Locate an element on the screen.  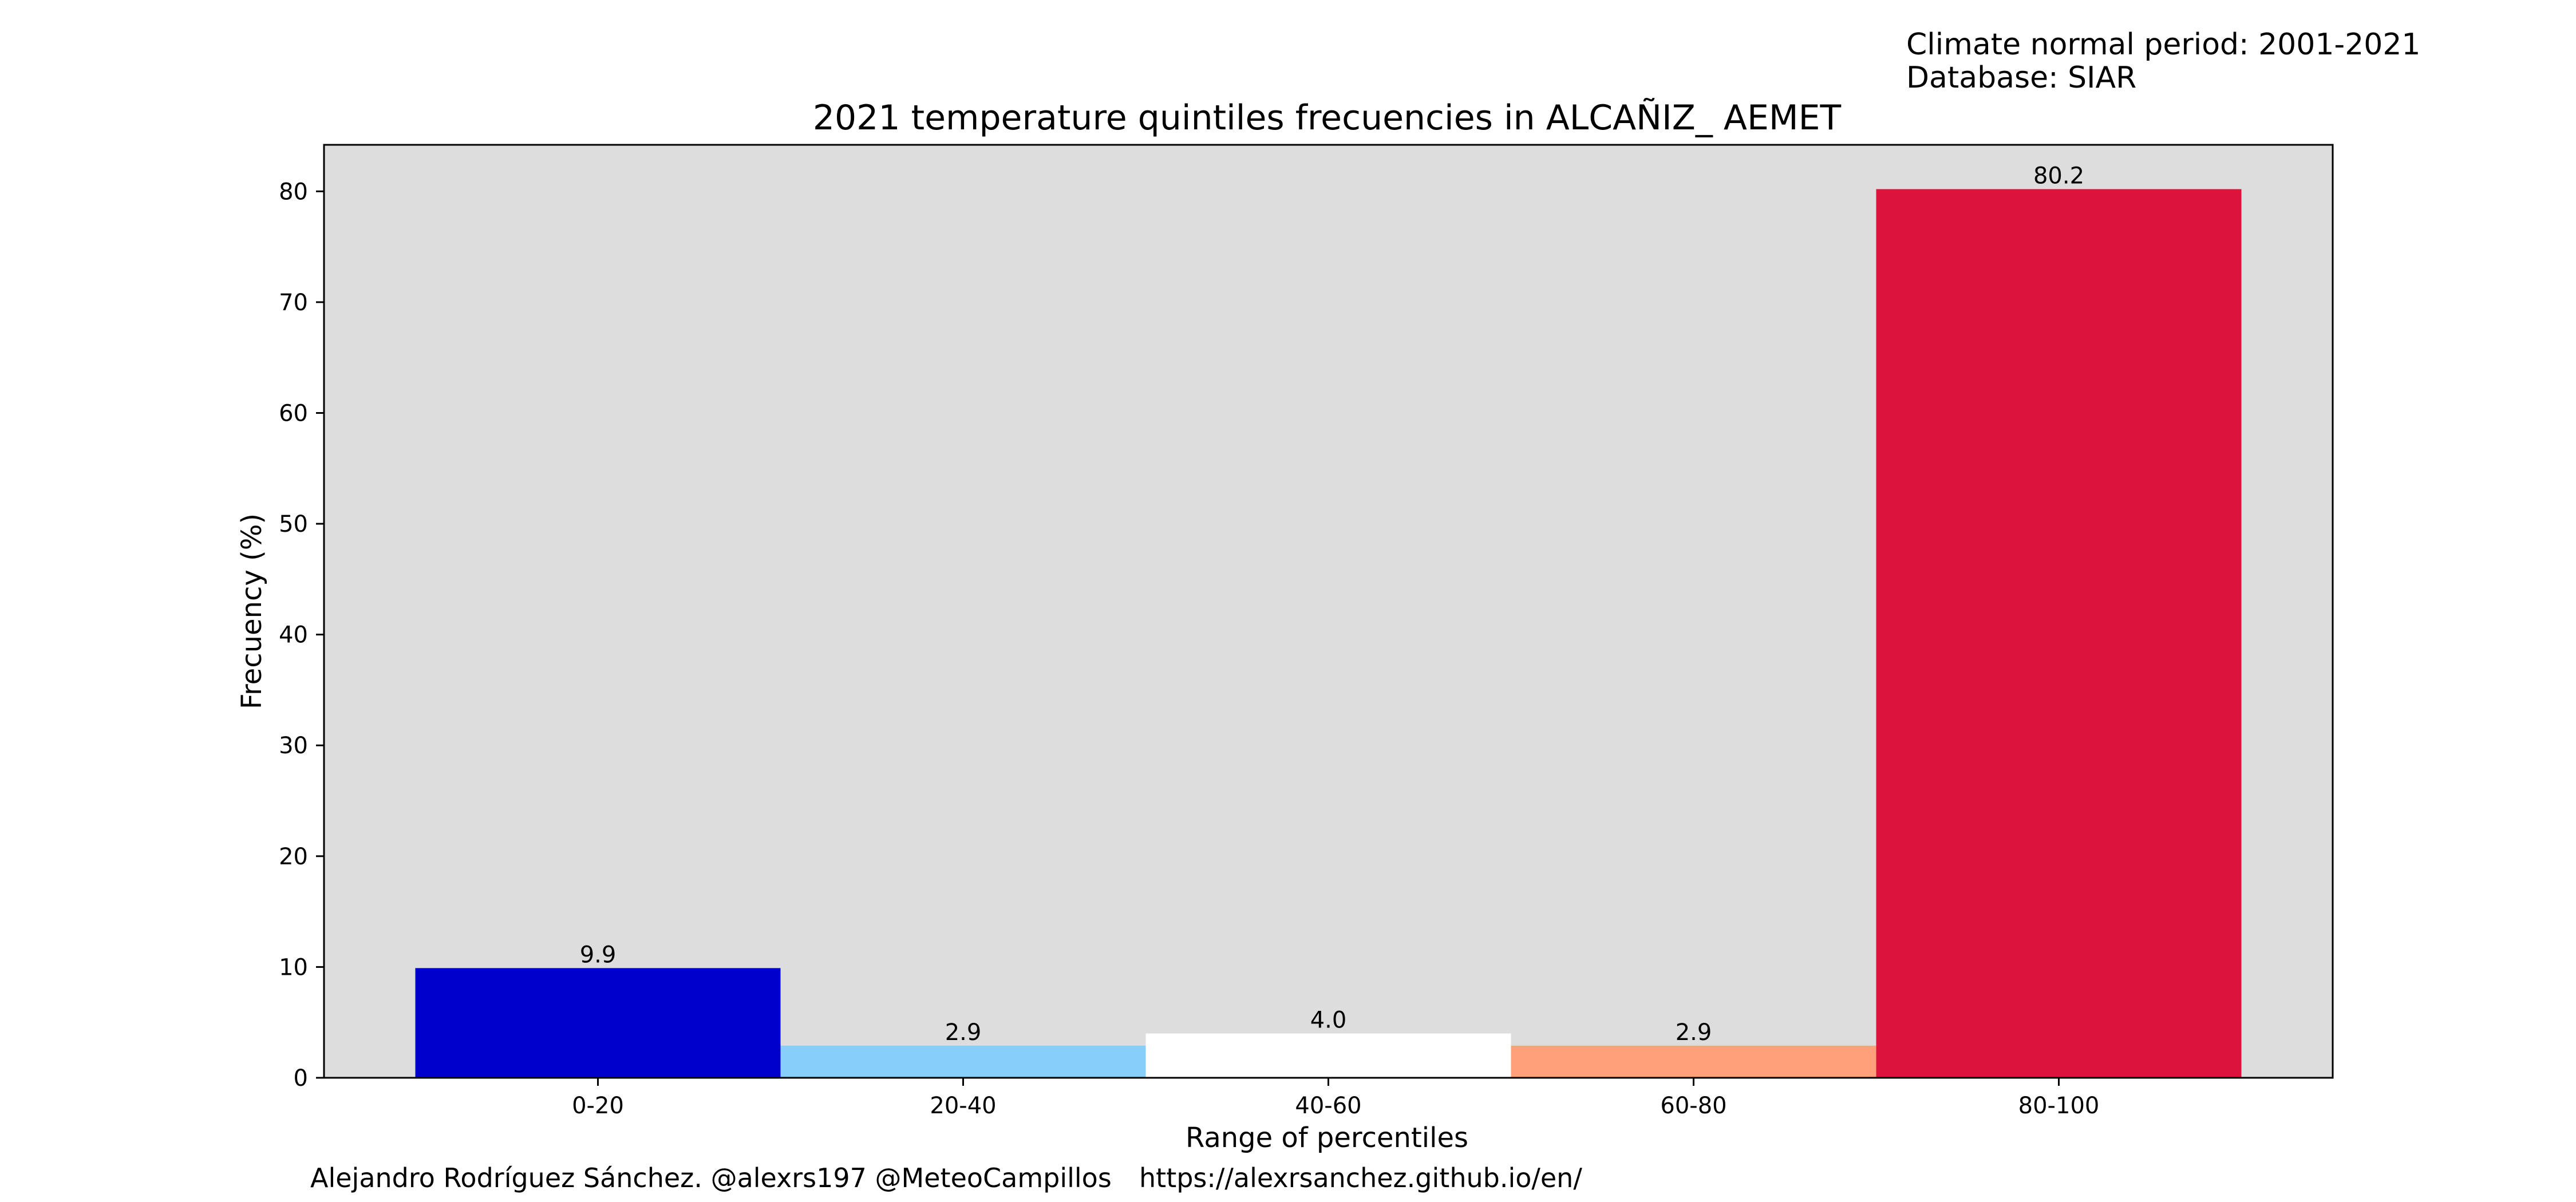
y-tick-label: 10 is located at coordinates (293, 967).